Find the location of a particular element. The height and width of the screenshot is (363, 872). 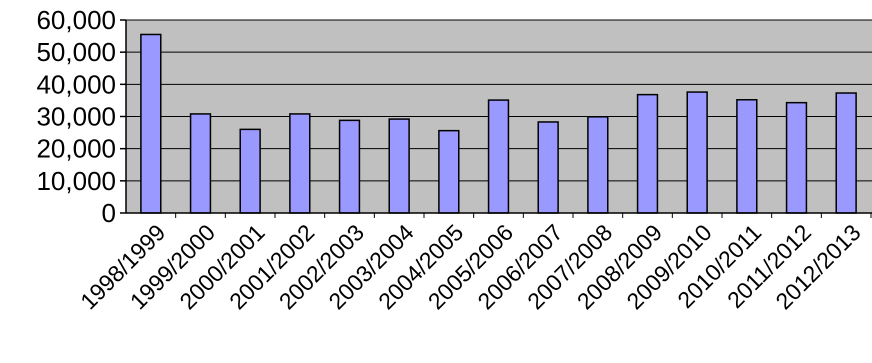

y-tick-label: 60,000 is located at coordinates (76, 20).